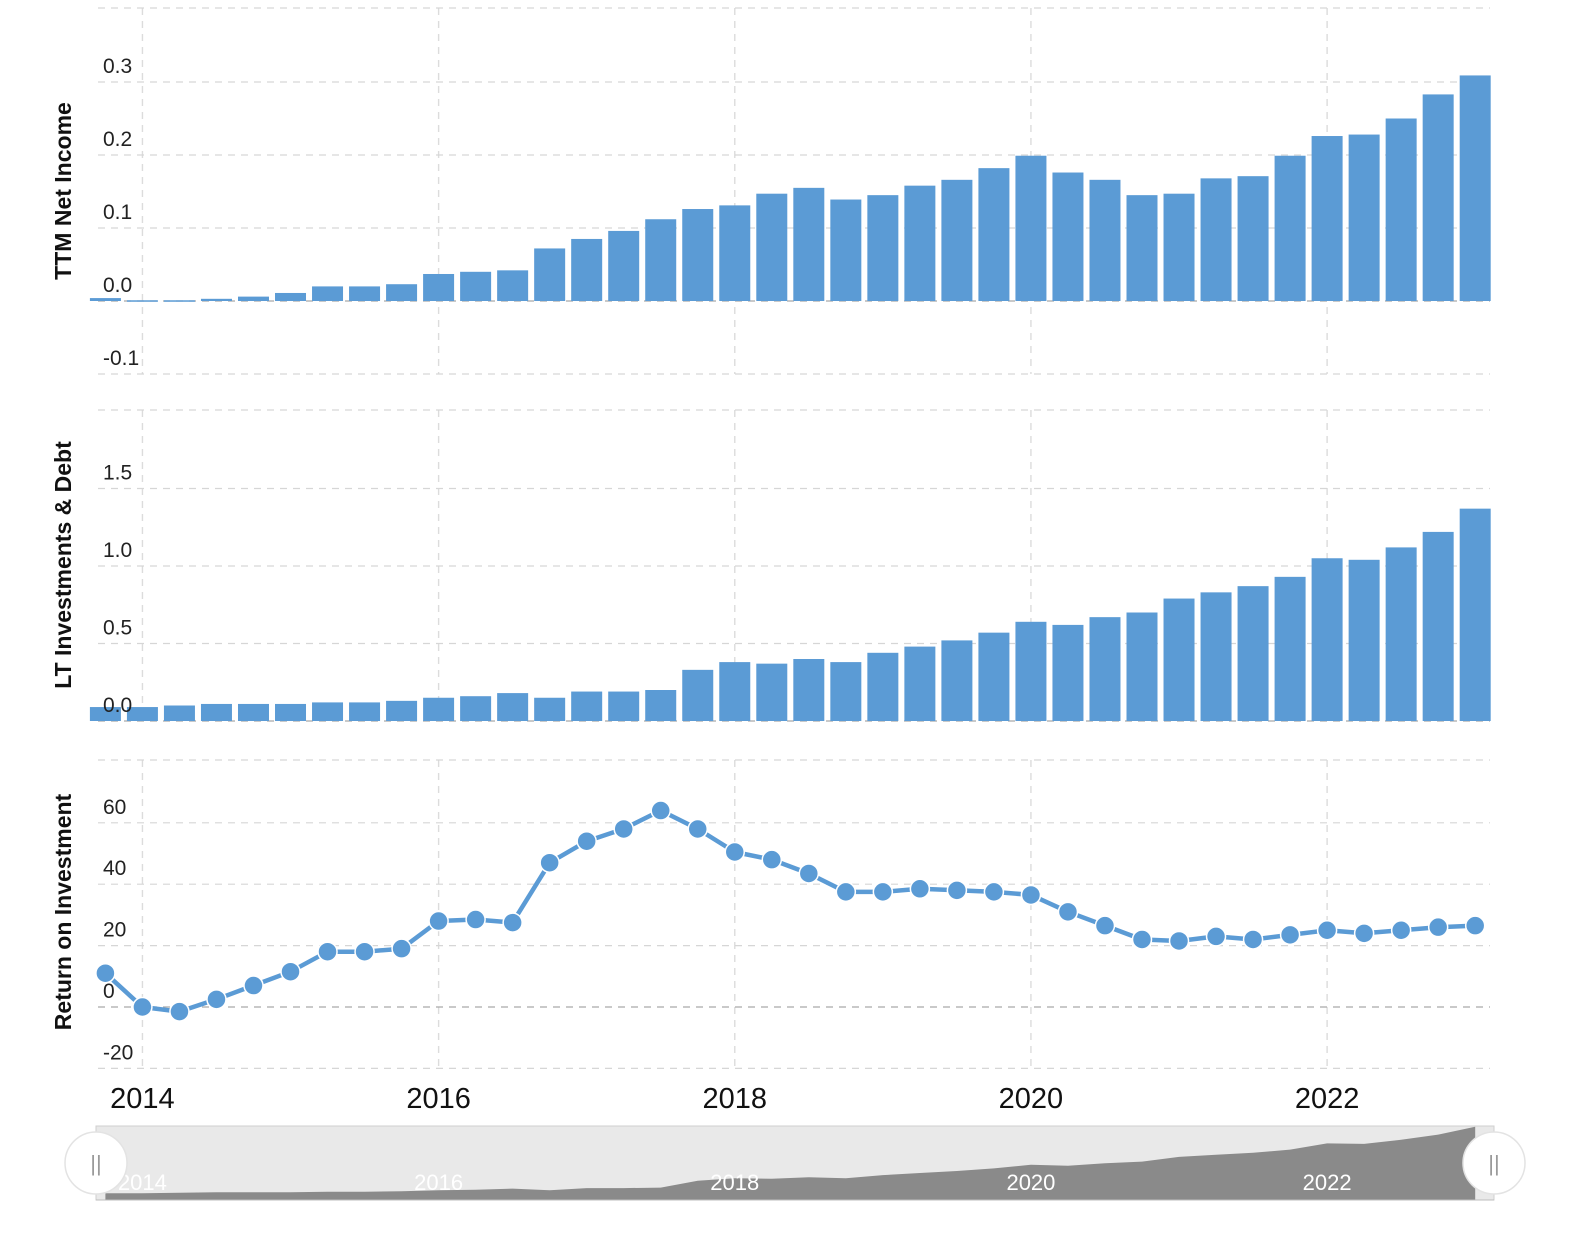  Describe the element at coordinates (795, 1163) in the screenshot. I see `range-navigator: 2014 2016 2018 2020 2022 || ||` at that location.